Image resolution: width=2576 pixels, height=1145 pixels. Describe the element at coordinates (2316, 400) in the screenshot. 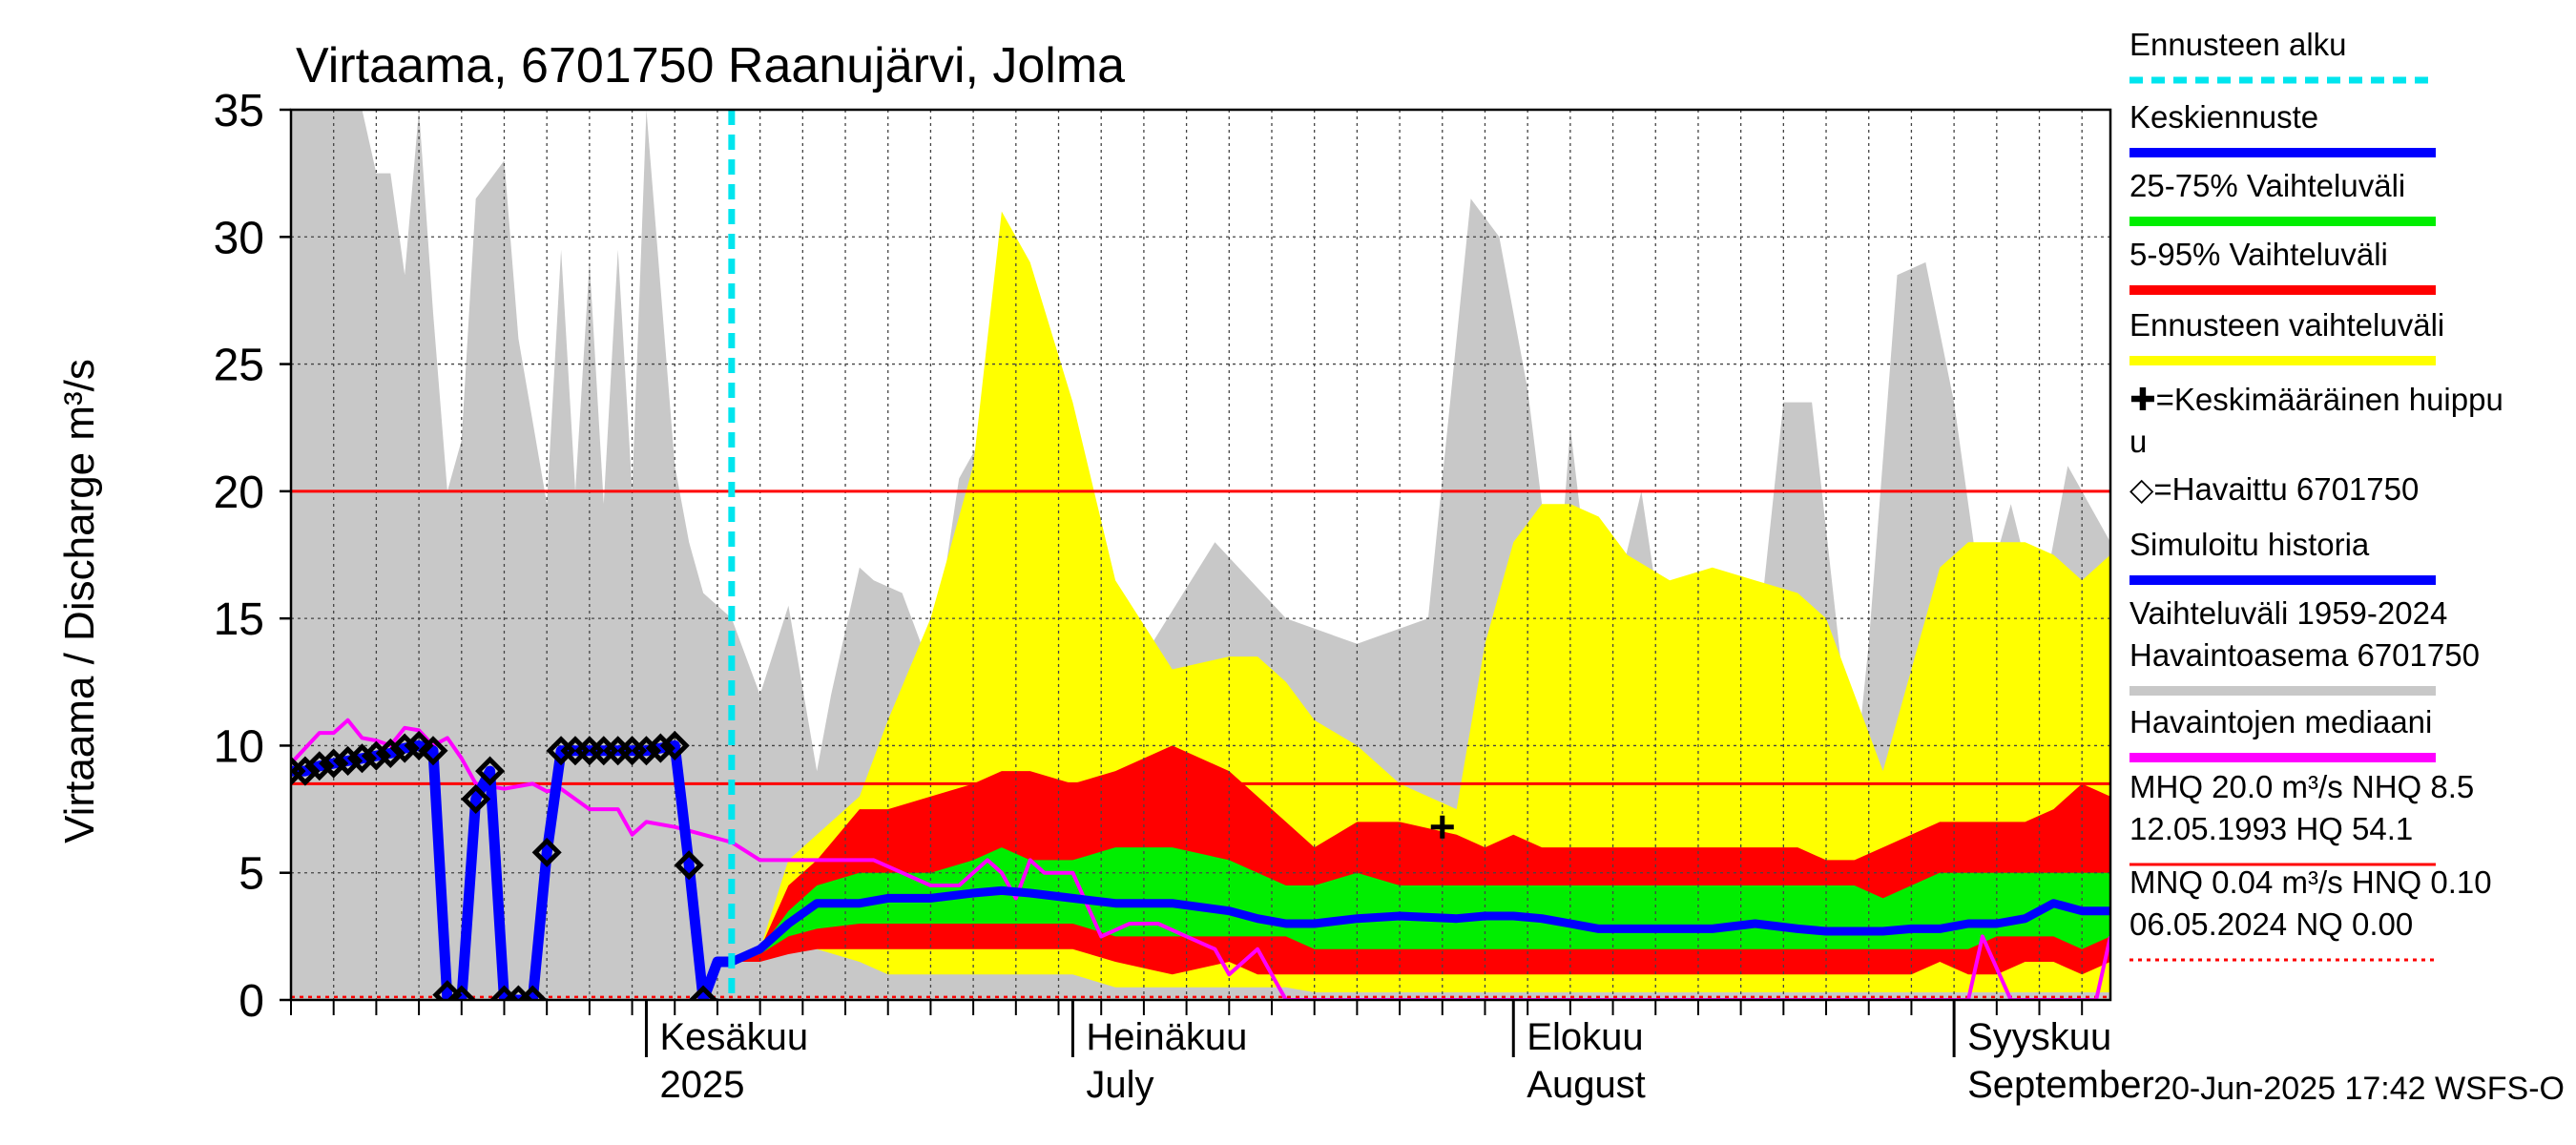

I see `legend-entry: ✚=Keskimääräinen huippu` at that location.